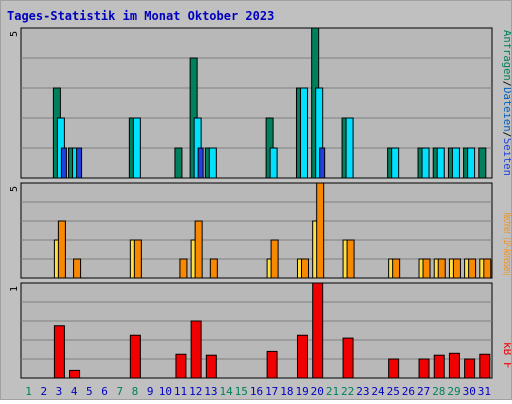 This screenshot has width=512, height=404. I want to click on day-label-11: 11, so click(180, 391).